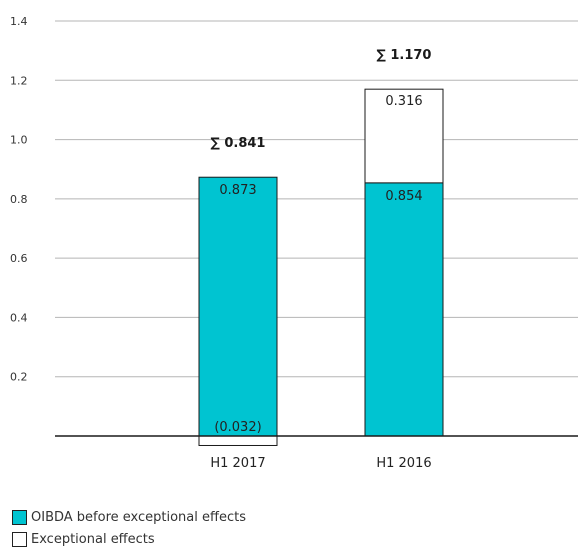  What do you see at coordinates (19, 517) in the screenshot?
I see `legend-swatch-oibda` at bounding box center [19, 517].